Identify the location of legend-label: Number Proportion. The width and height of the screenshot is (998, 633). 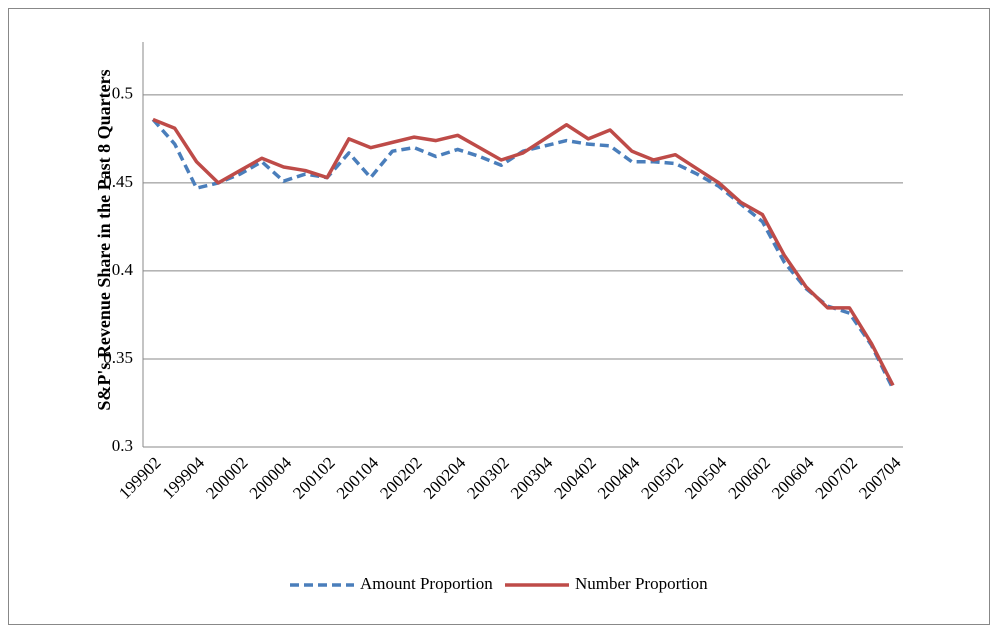
(641, 583).